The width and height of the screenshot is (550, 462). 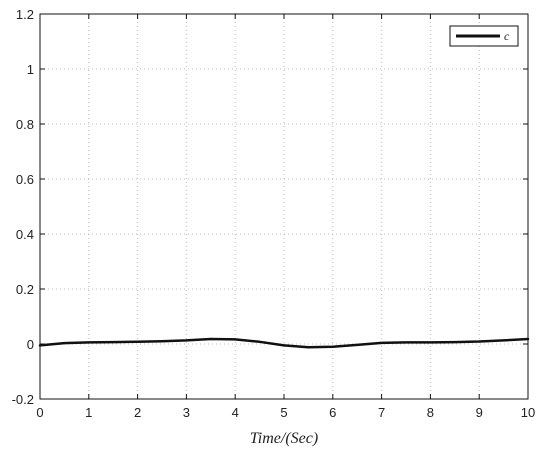 I want to click on x-tick-label: 4, so click(x=235, y=412).